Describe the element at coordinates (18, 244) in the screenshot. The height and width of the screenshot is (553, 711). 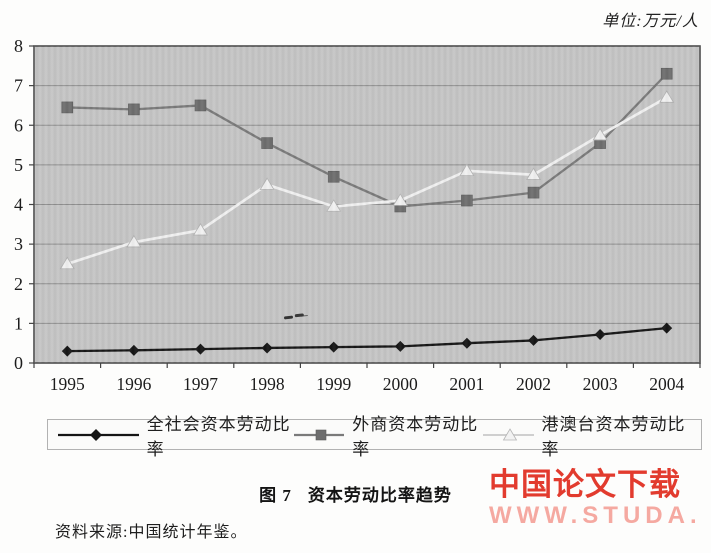
I see `svg-text: 3` at that location.